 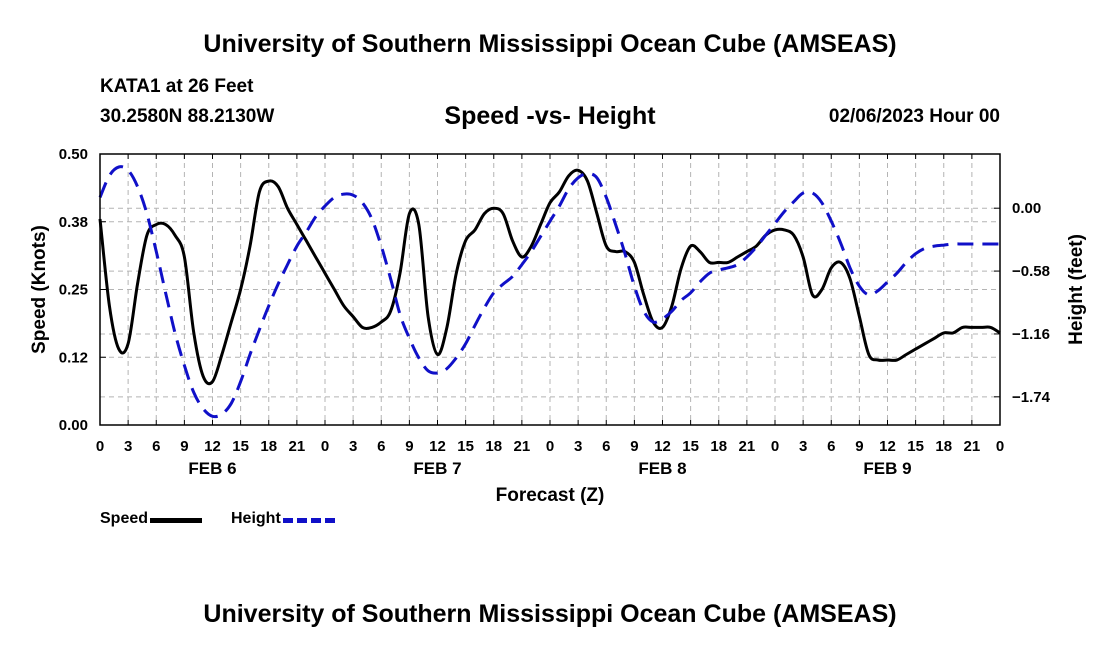 What do you see at coordinates (177, 86) in the screenshot?
I see `station-label: KATA1 at 26 Feet` at bounding box center [177, 86].